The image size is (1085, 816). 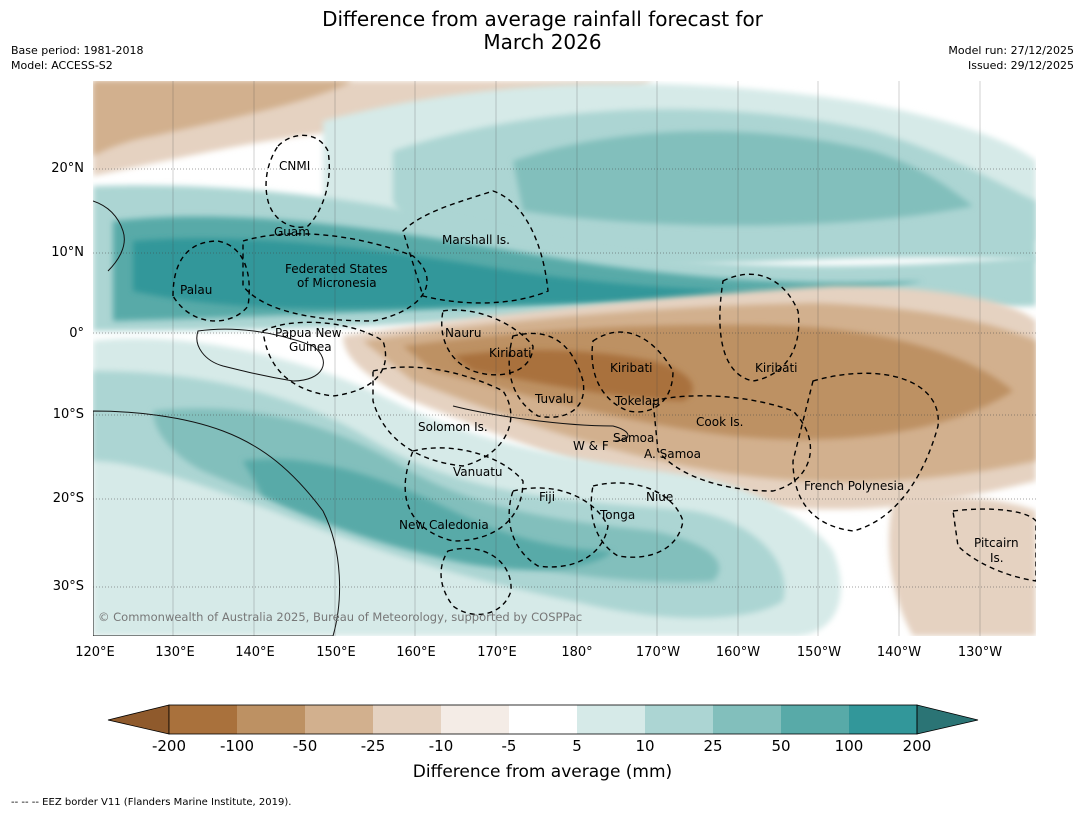 I want to click on australia-coast, so click(x=217, y=523).